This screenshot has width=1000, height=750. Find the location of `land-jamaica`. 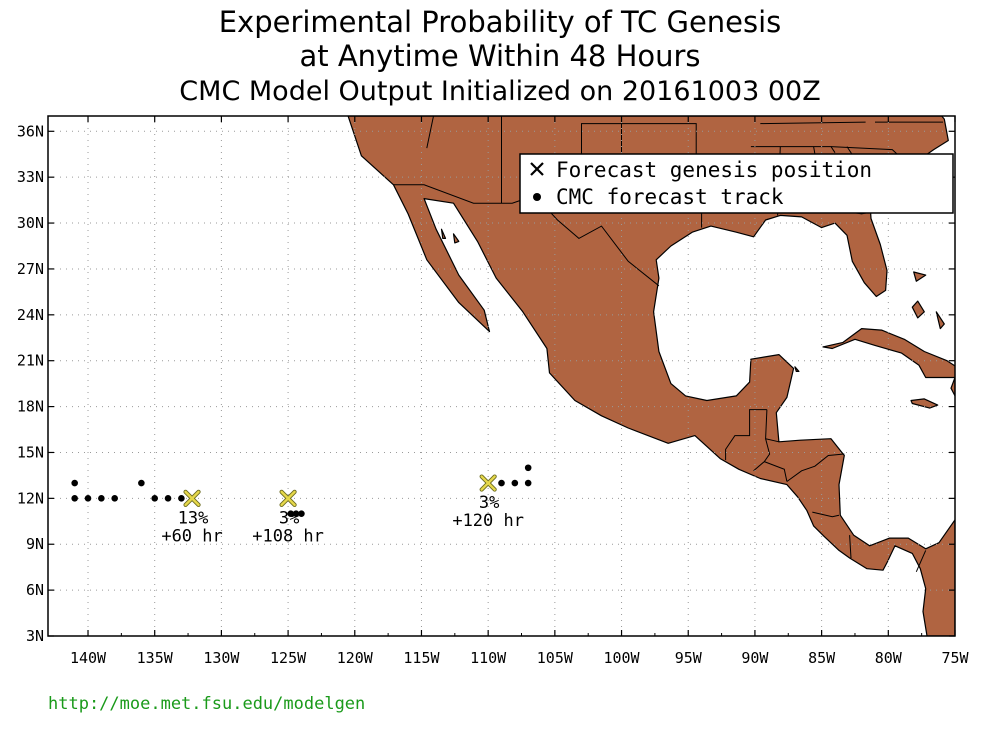

land-jamaica is located at coordinates (924, 403).